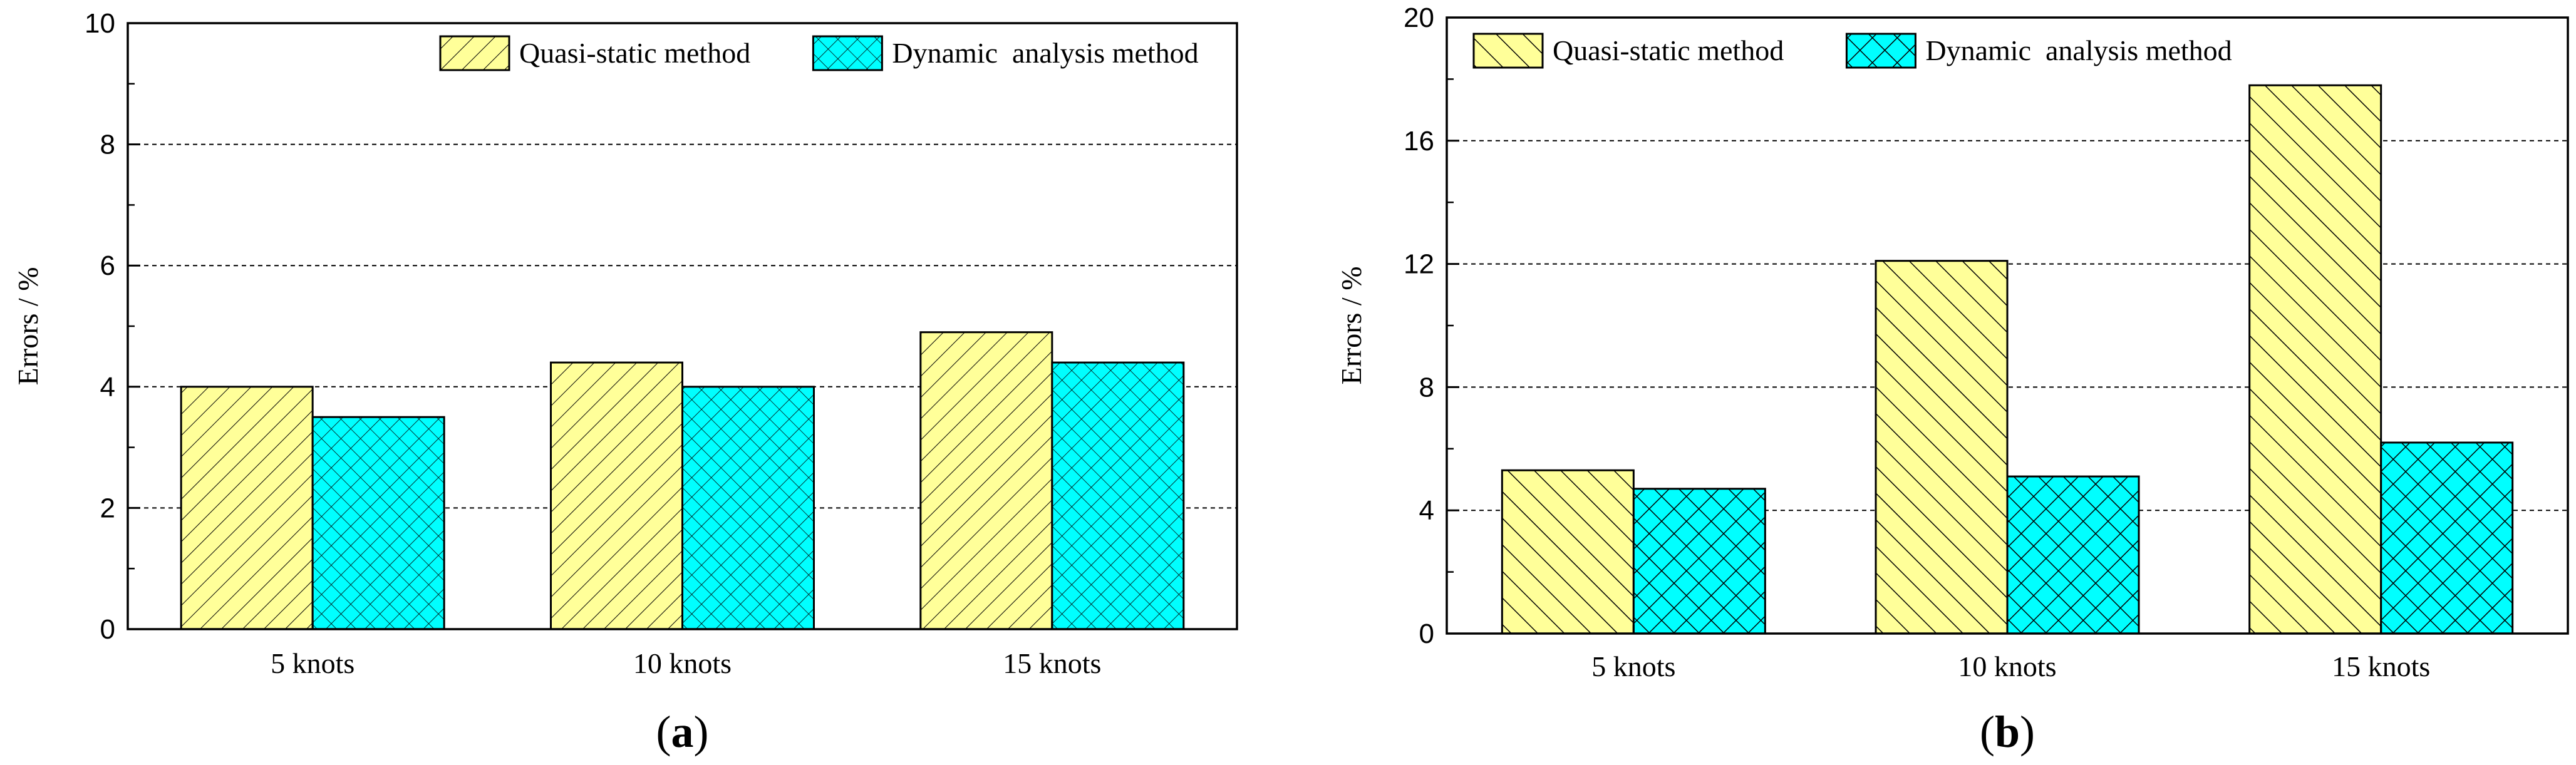 This screenshot has height=765, width=2576. Describe the element at coordinates (1419, 264) in the screenshot. I see `y-tick-label: 12` at that location.